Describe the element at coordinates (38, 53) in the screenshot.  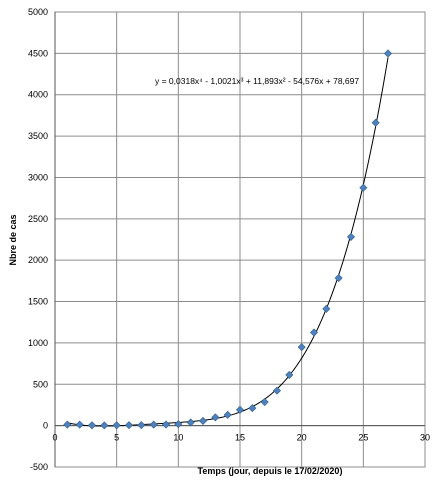
I see `y-tick-label: 4500` at that location.